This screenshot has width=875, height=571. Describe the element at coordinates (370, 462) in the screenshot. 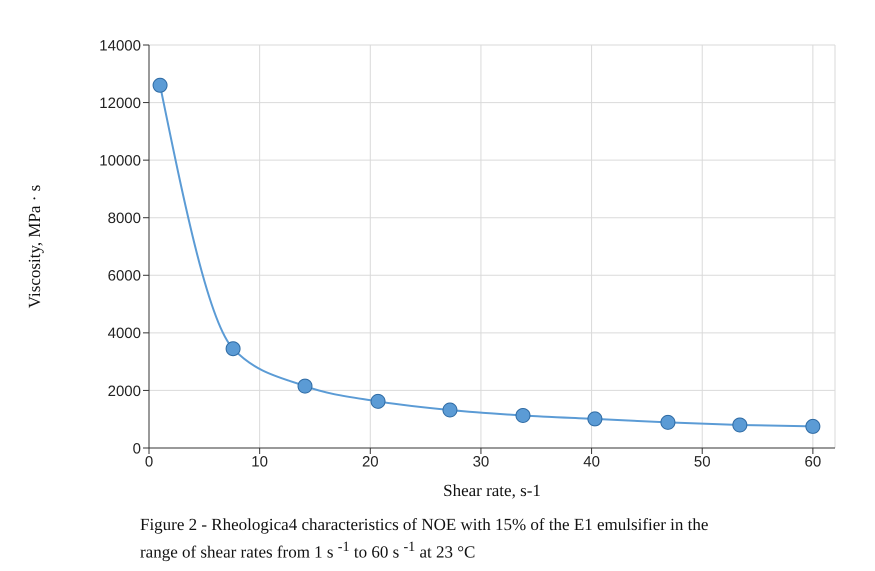

I see `x-tick-label: 20` at that location.